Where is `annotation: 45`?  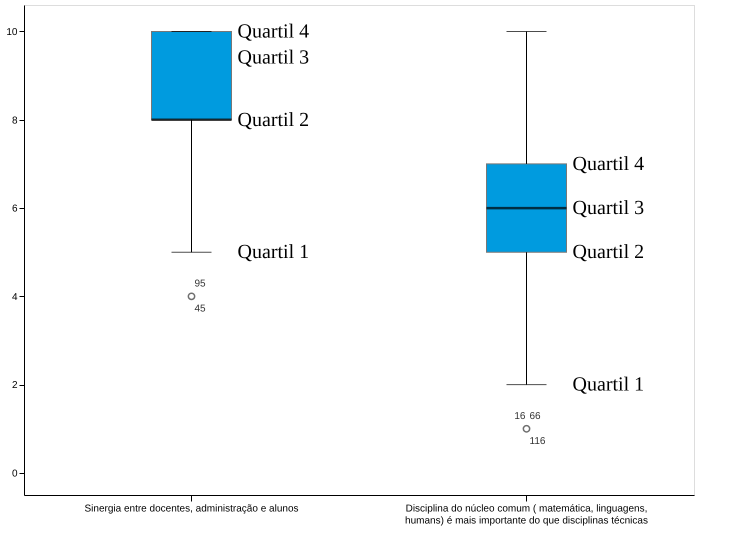 annotation: 45 is located at coordinates (200, 308).